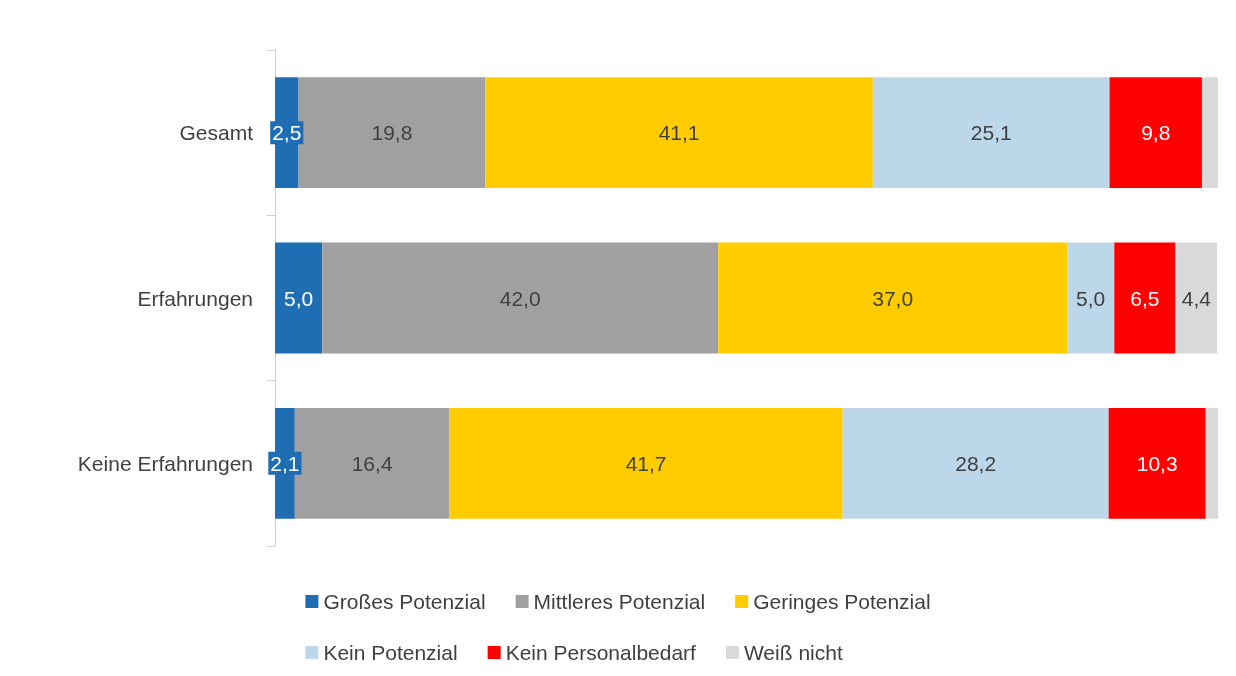 The image size is (1236, 676). Describe the element at coordinates (390, 652) in the screenshot. I see `legend-label: Kein Potenzial` at that location.